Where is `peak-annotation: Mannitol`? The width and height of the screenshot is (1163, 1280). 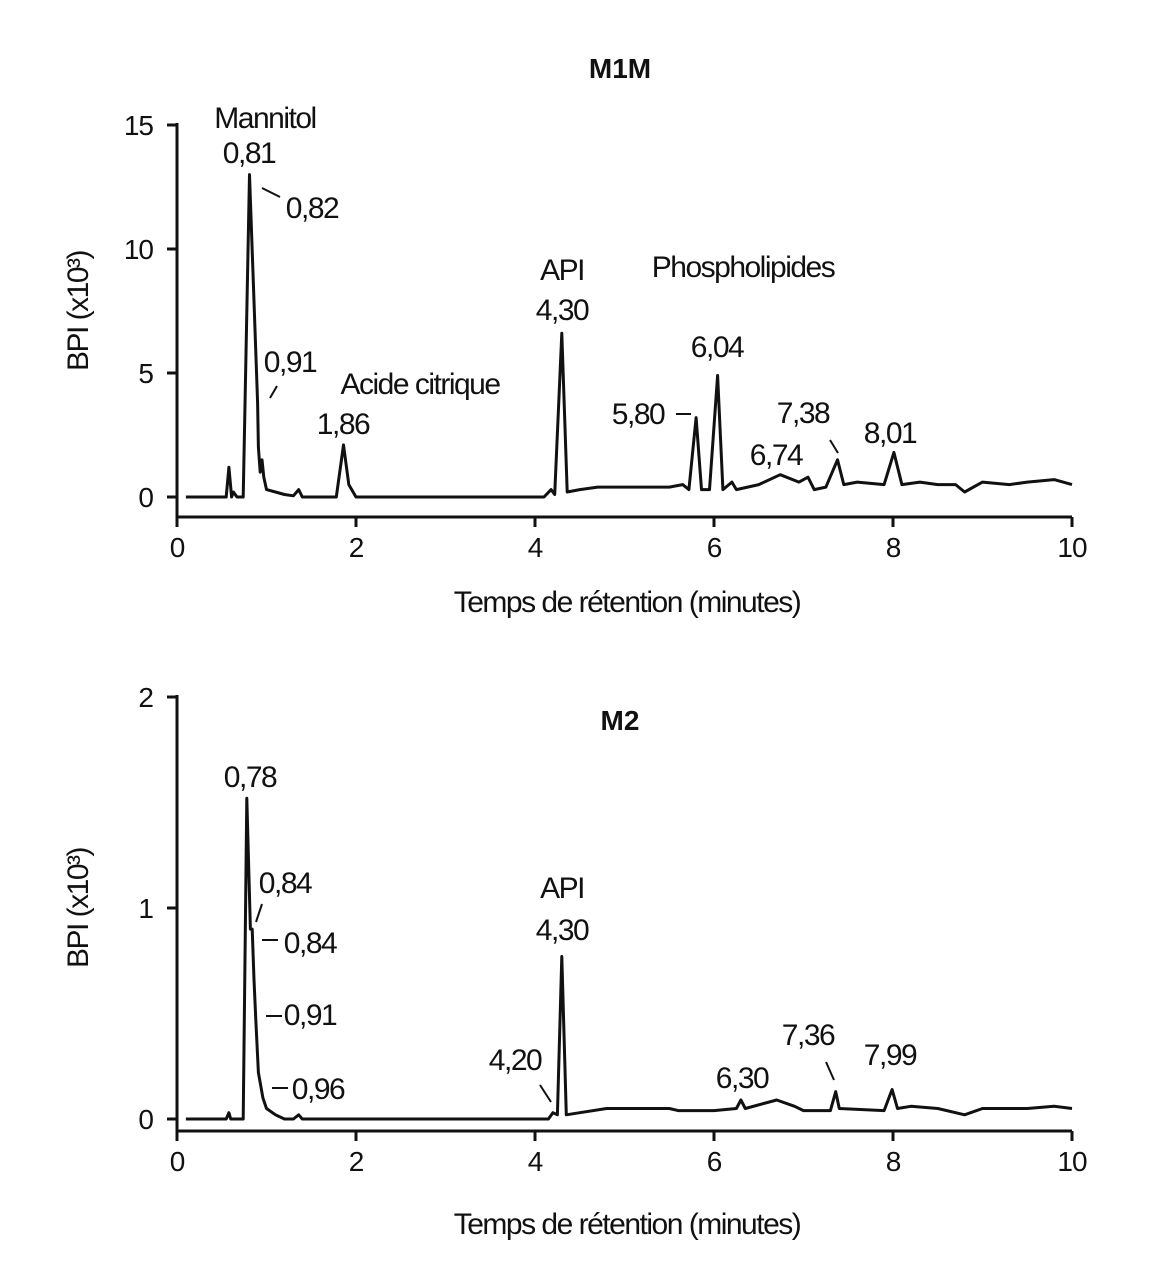 peak-annotation: Mannitol is located at coordinates (264, 118).